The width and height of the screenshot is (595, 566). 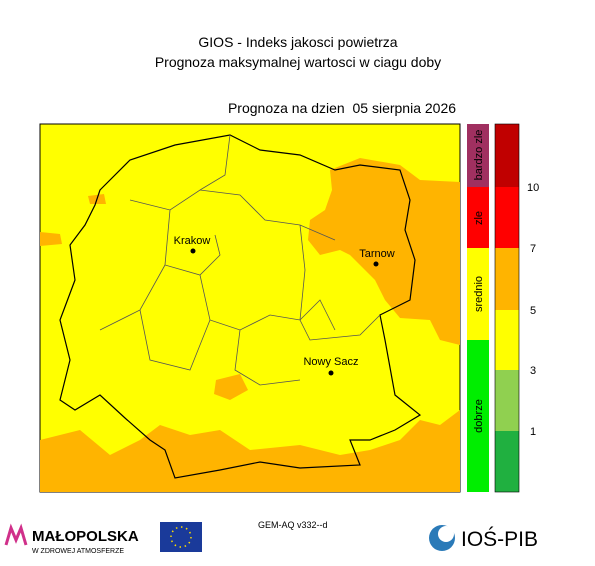 I want to click on logo-left-tagline: W ZDROWEJ ATMOSFERZE, so click(x=78, y=551).